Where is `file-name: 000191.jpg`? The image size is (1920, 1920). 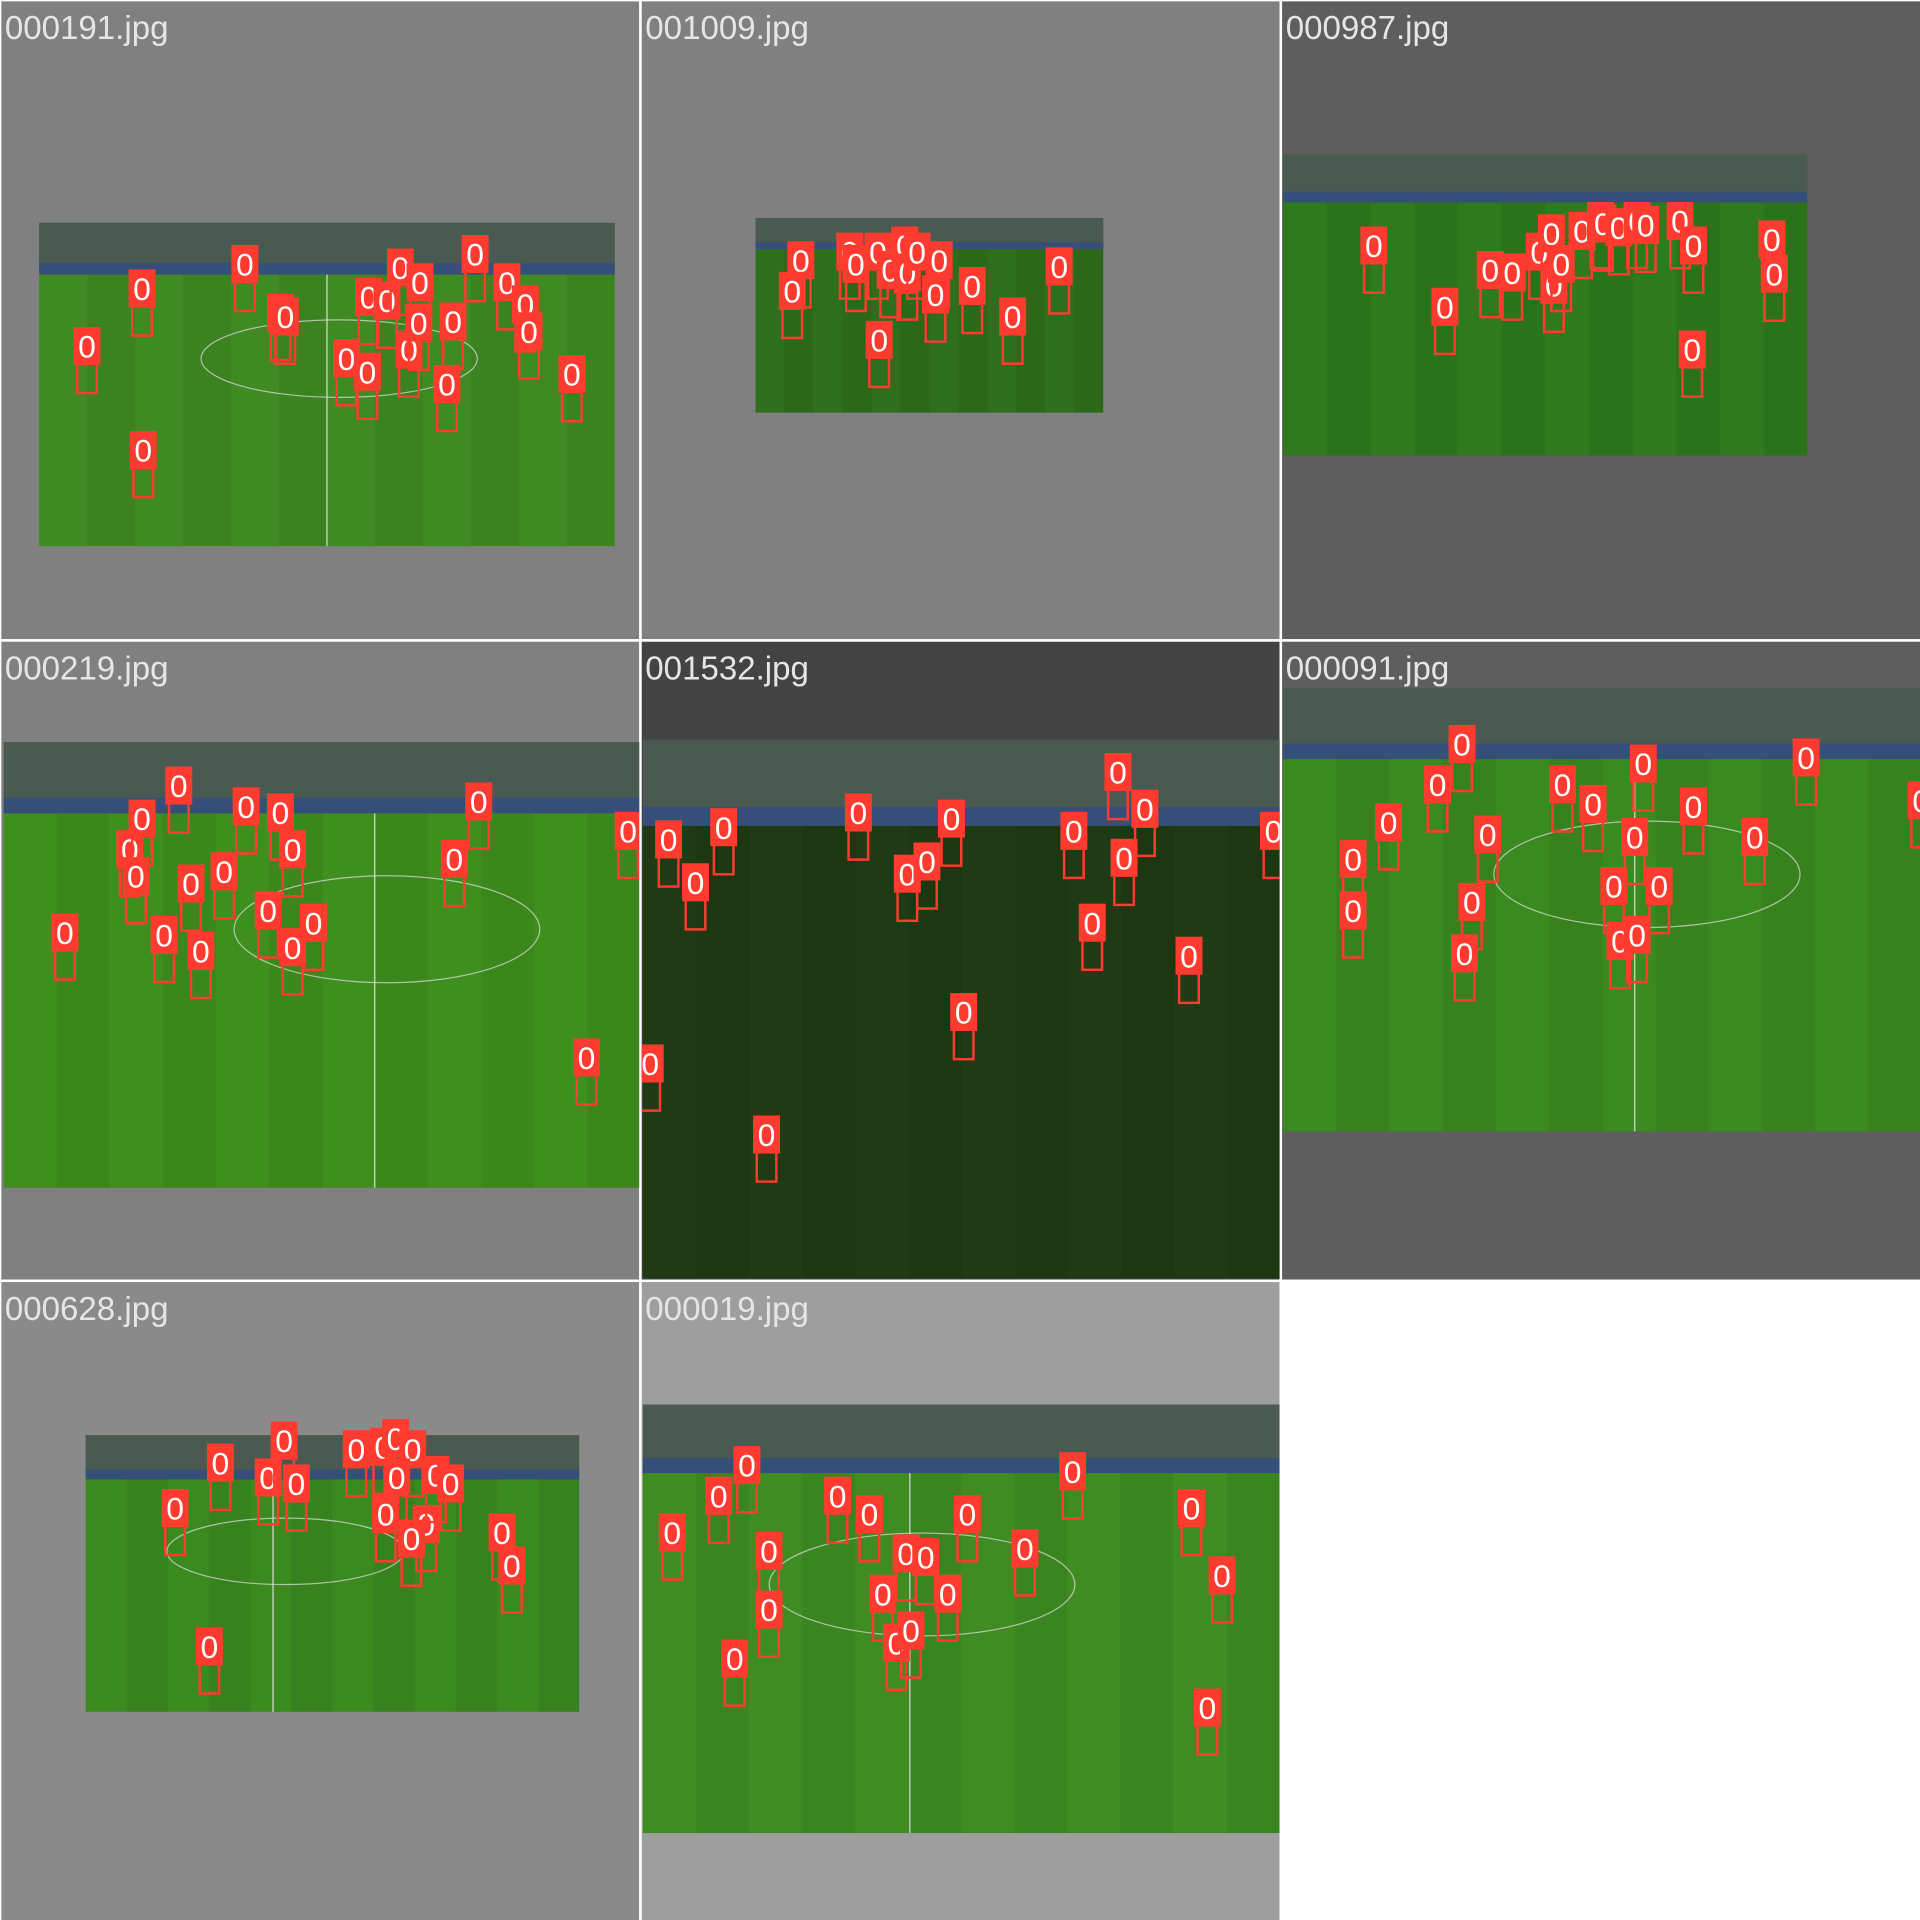
file-name: 000191.jpg is located at coordinates (87, 28).